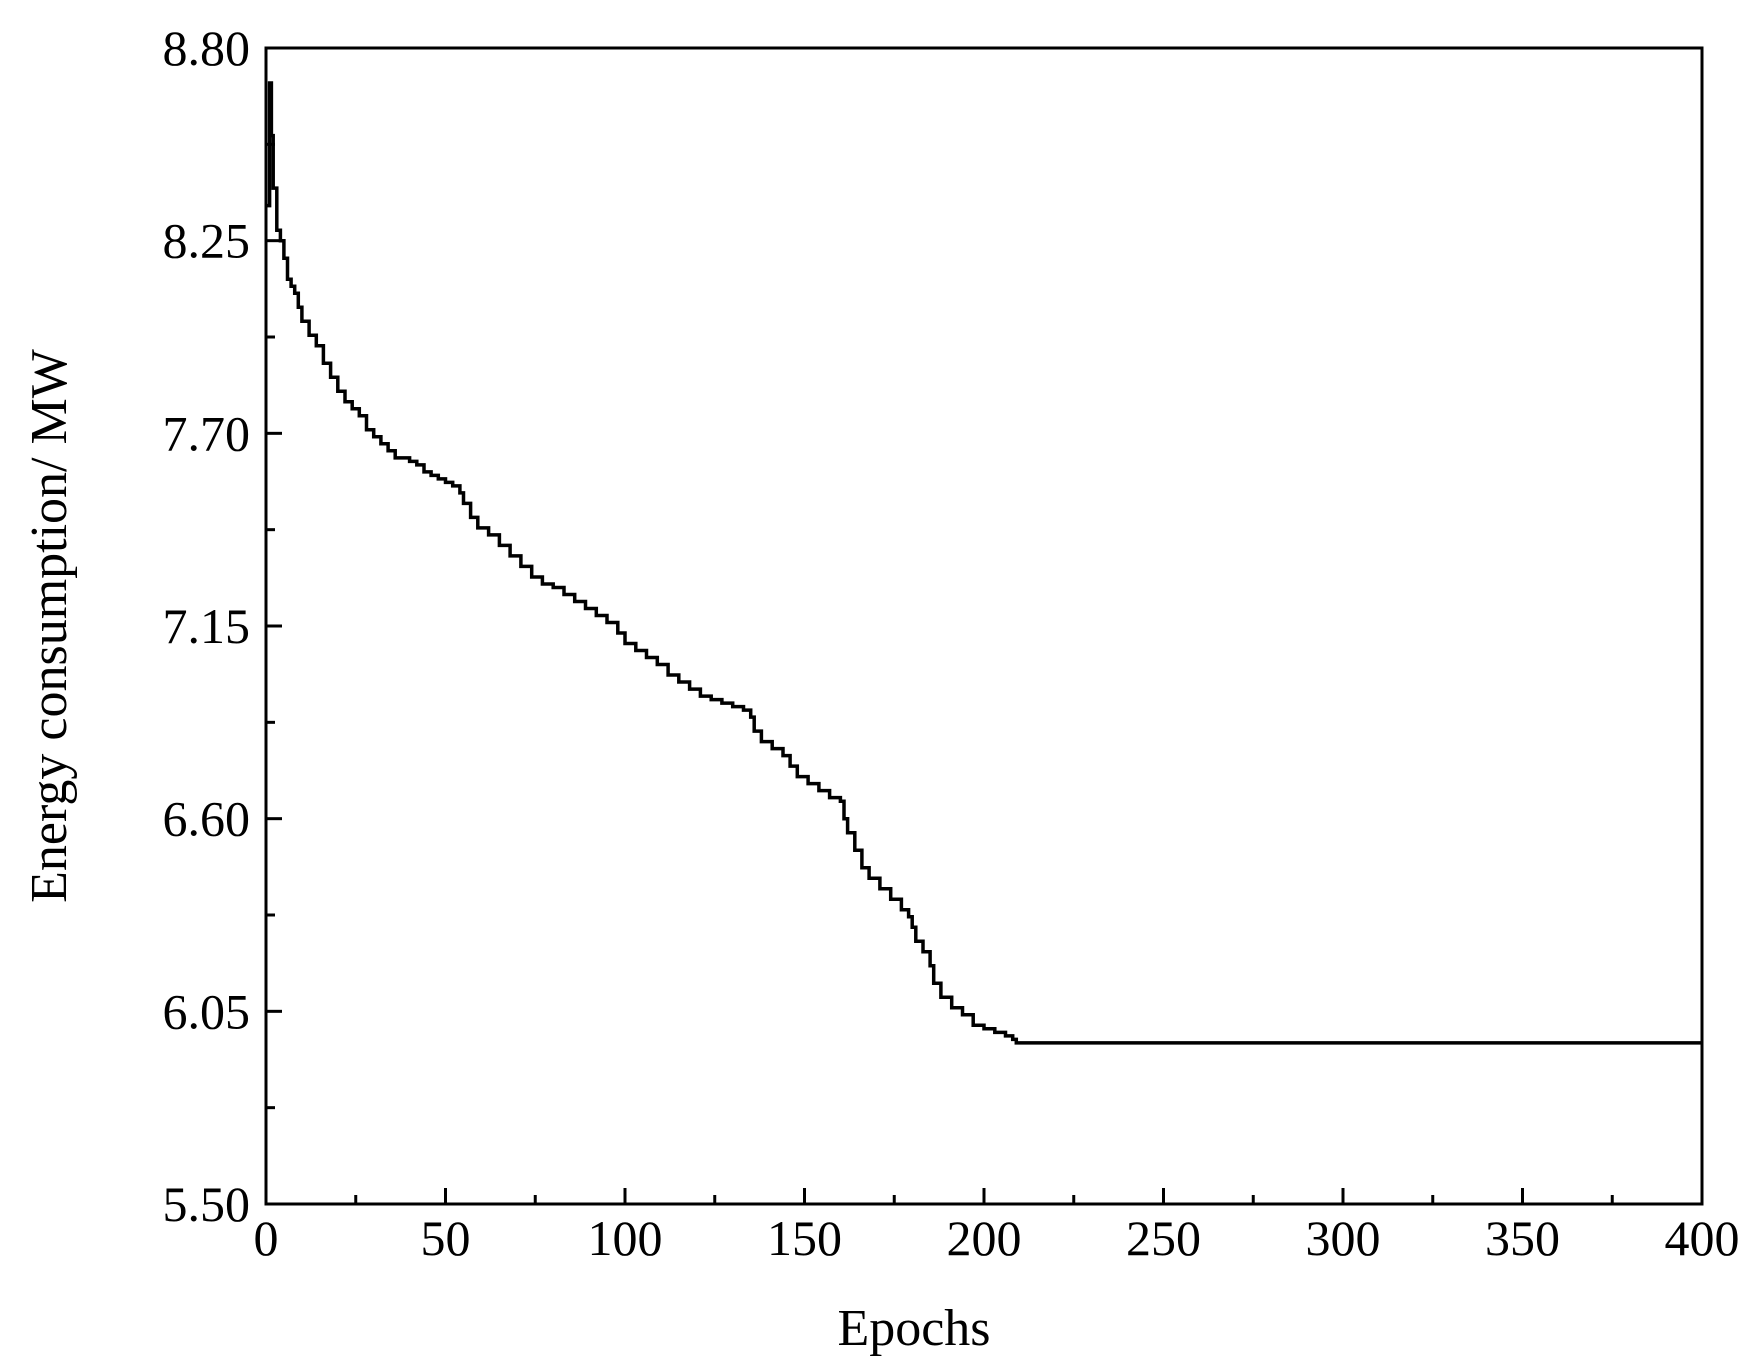 The height and width of the screenshot is (1372, 1764). I want to click on x-tick-label: 350, so click(1522, 1238).